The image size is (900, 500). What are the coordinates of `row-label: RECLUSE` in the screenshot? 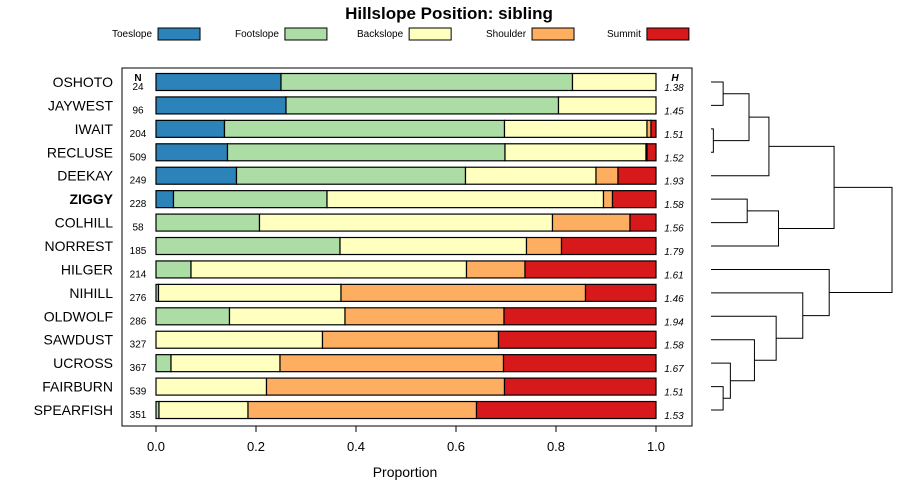 It's located at (80, 152).